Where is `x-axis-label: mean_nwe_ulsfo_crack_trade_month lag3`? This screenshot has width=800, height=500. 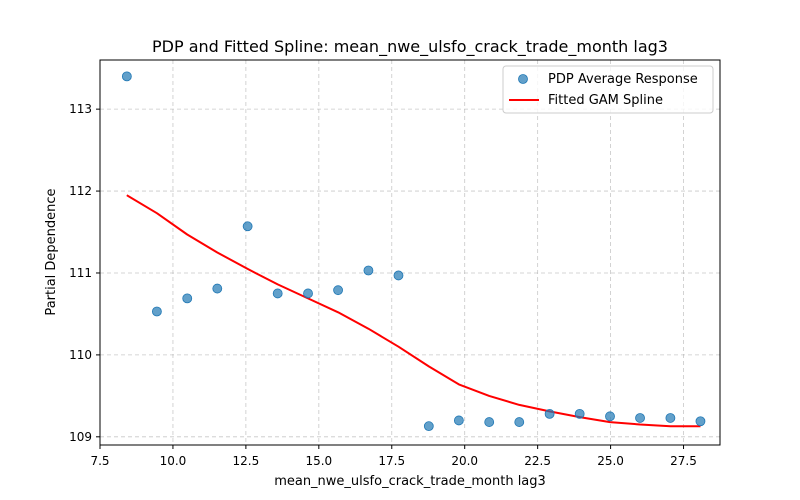
x-axis-label: mean_nwe_ulsfo_crack_trade_month lag3 is located at coordinates (410, 481).